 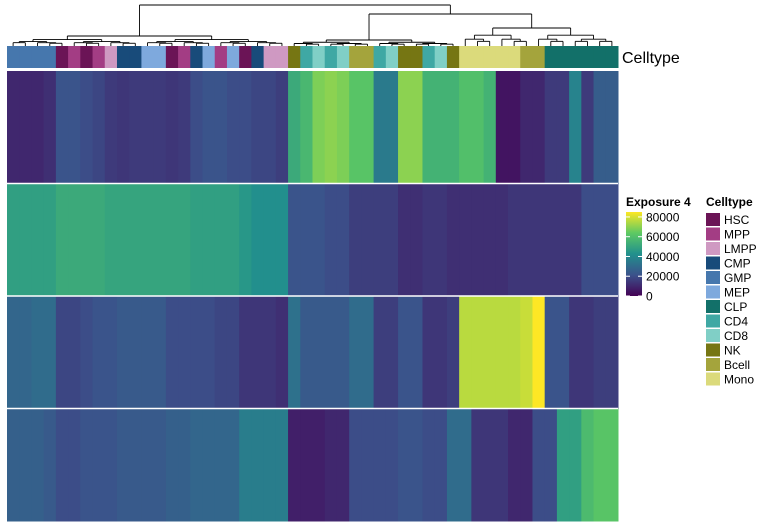 I want to click on exposure-legend-title: Exposure 4, so click(x=658, y=202).